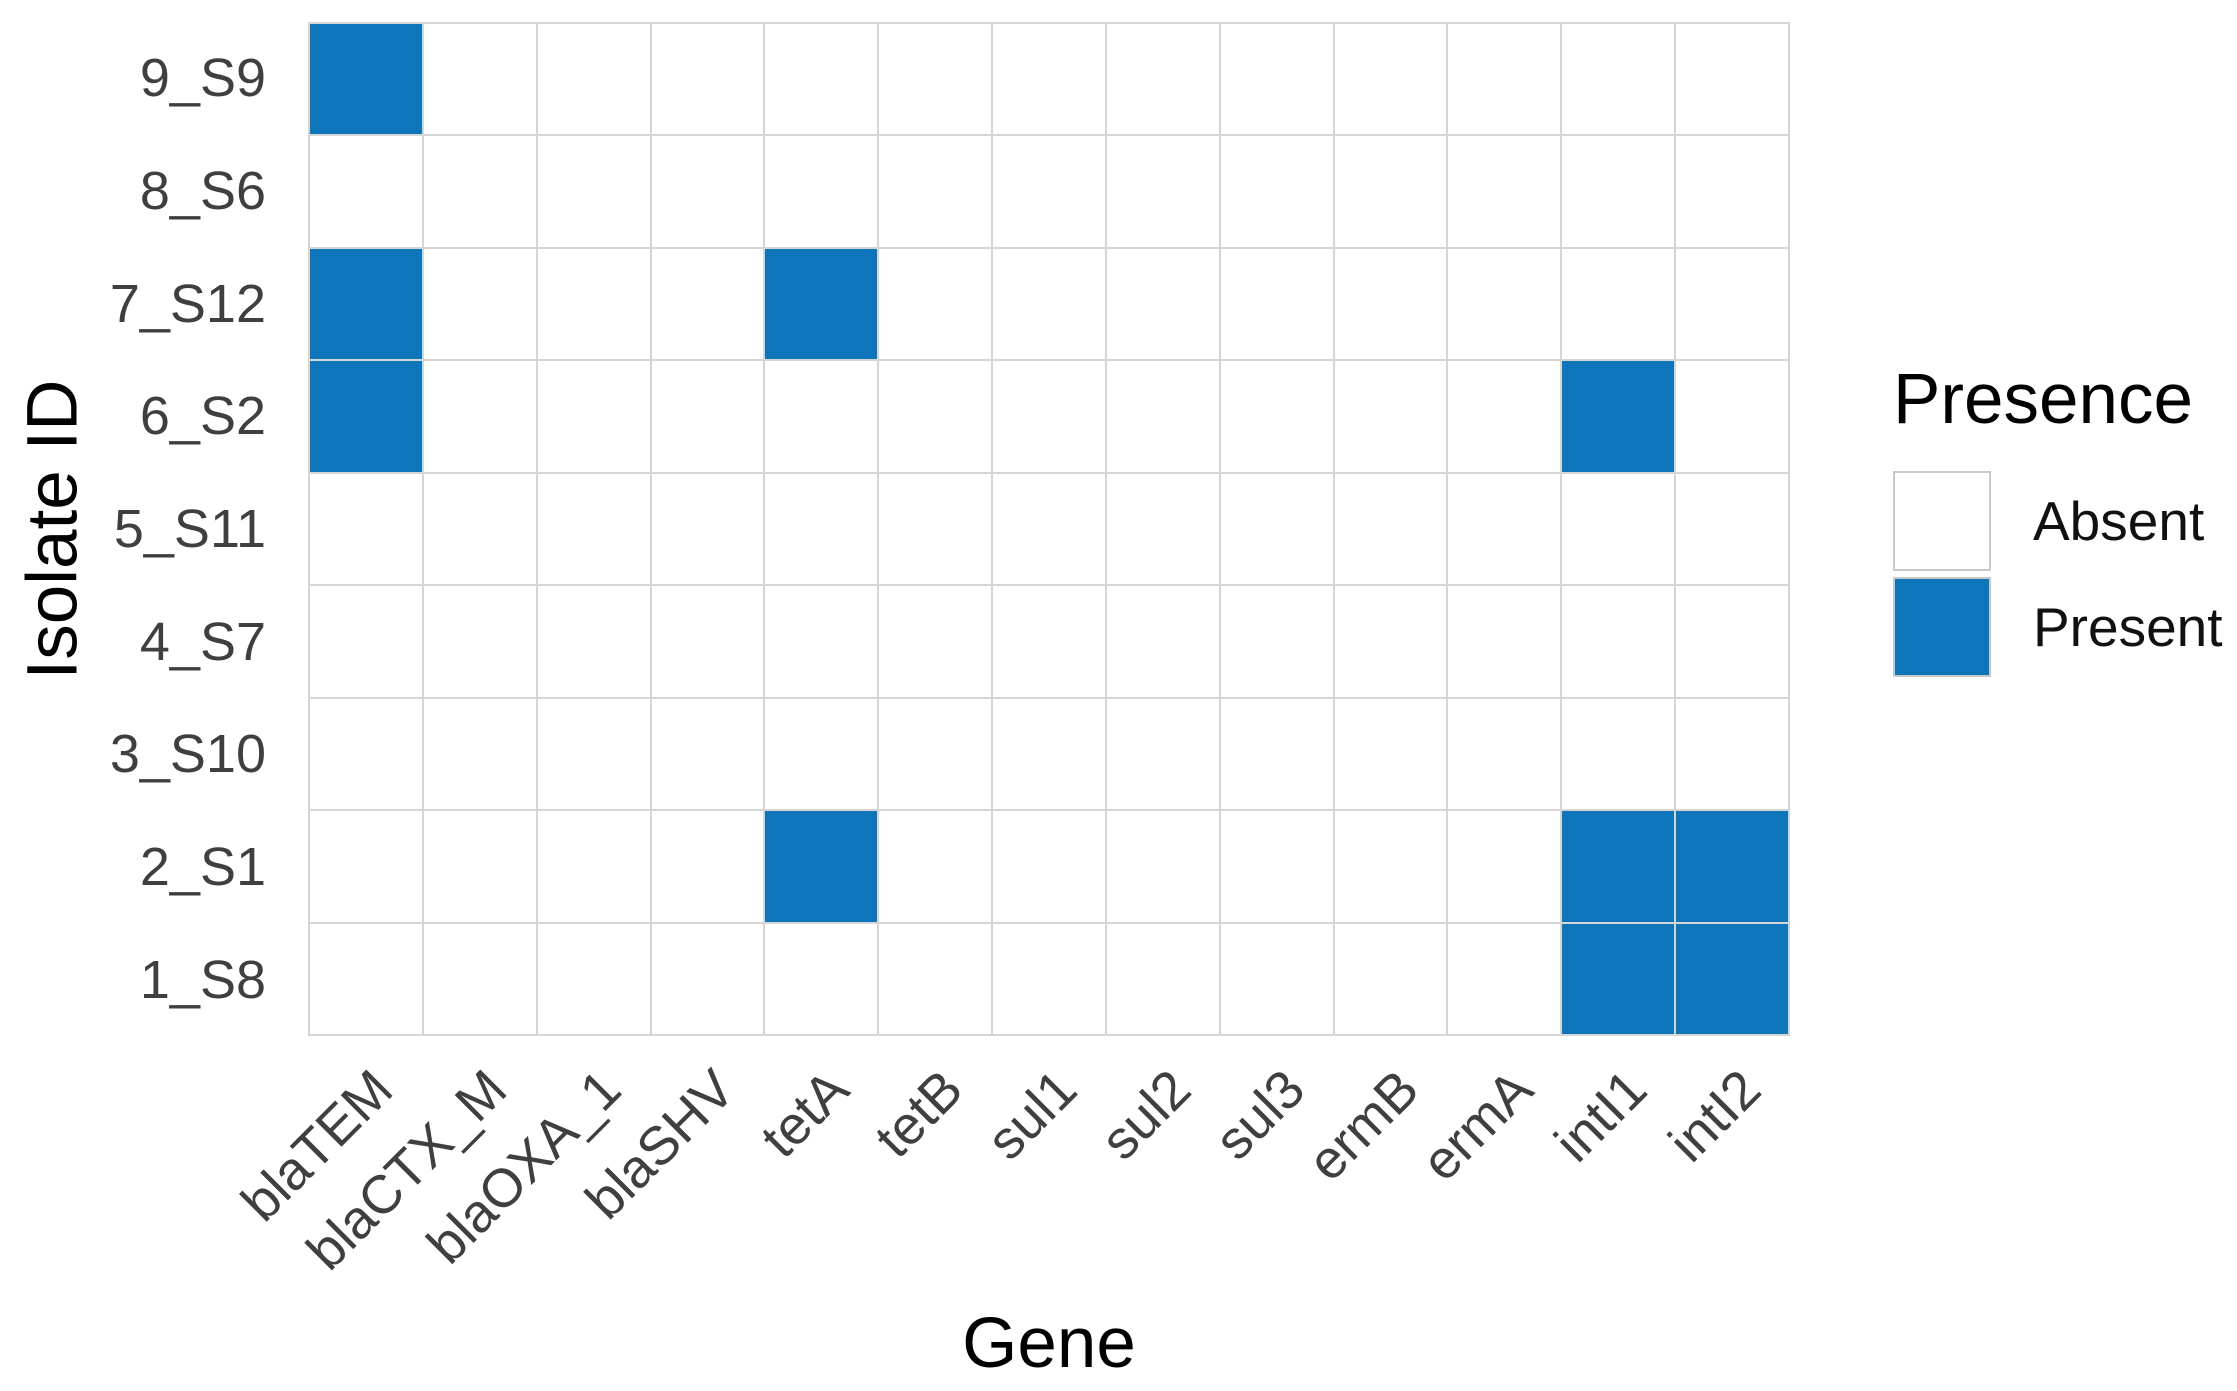  I want to click on y-axis-title: Isolate ID, so click(53, 529).